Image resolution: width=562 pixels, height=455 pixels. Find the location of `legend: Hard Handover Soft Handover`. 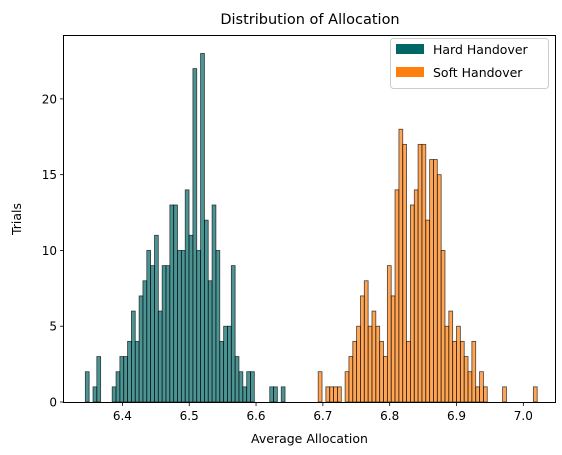

legend: Hard Handover Soft Handover is located at coordinates (469, 63).